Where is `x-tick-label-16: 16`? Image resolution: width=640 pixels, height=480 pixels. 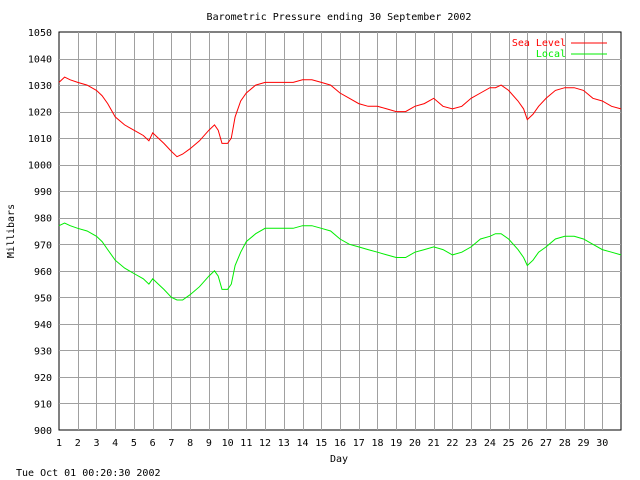 x-tick-label-16: 16 is located at coordinates (340, 443).